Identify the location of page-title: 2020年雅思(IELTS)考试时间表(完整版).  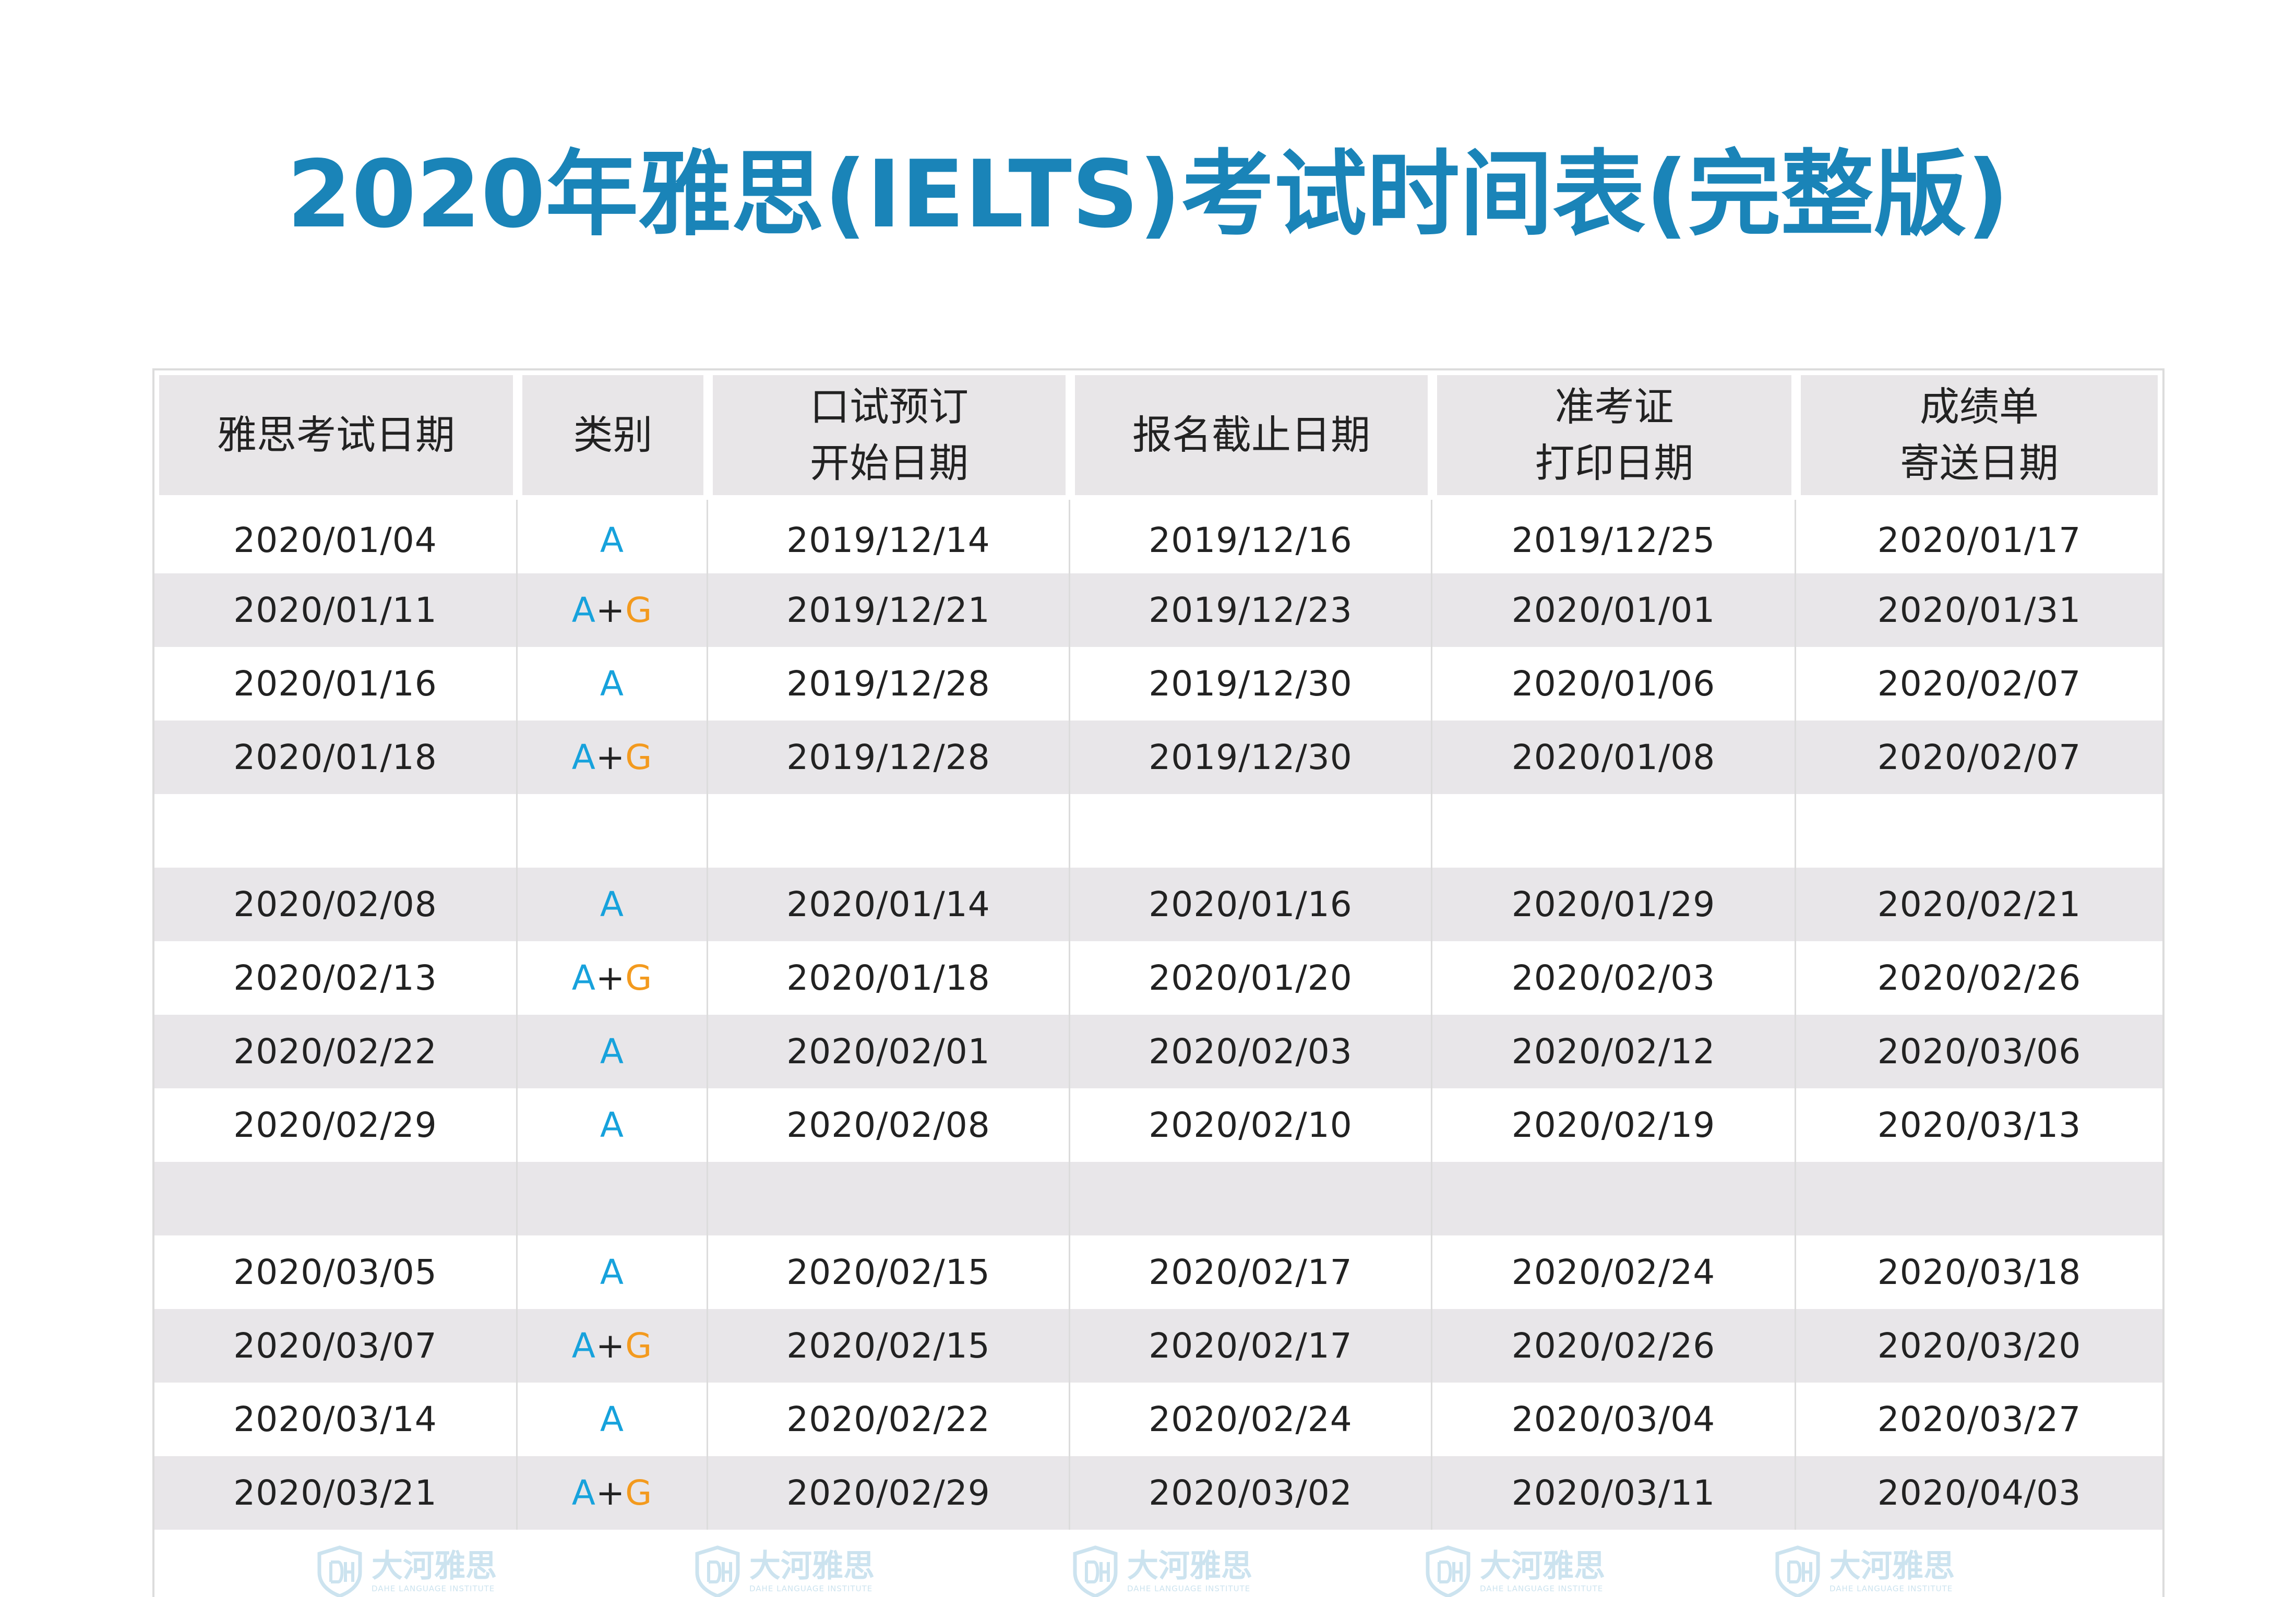
(1148, 194).